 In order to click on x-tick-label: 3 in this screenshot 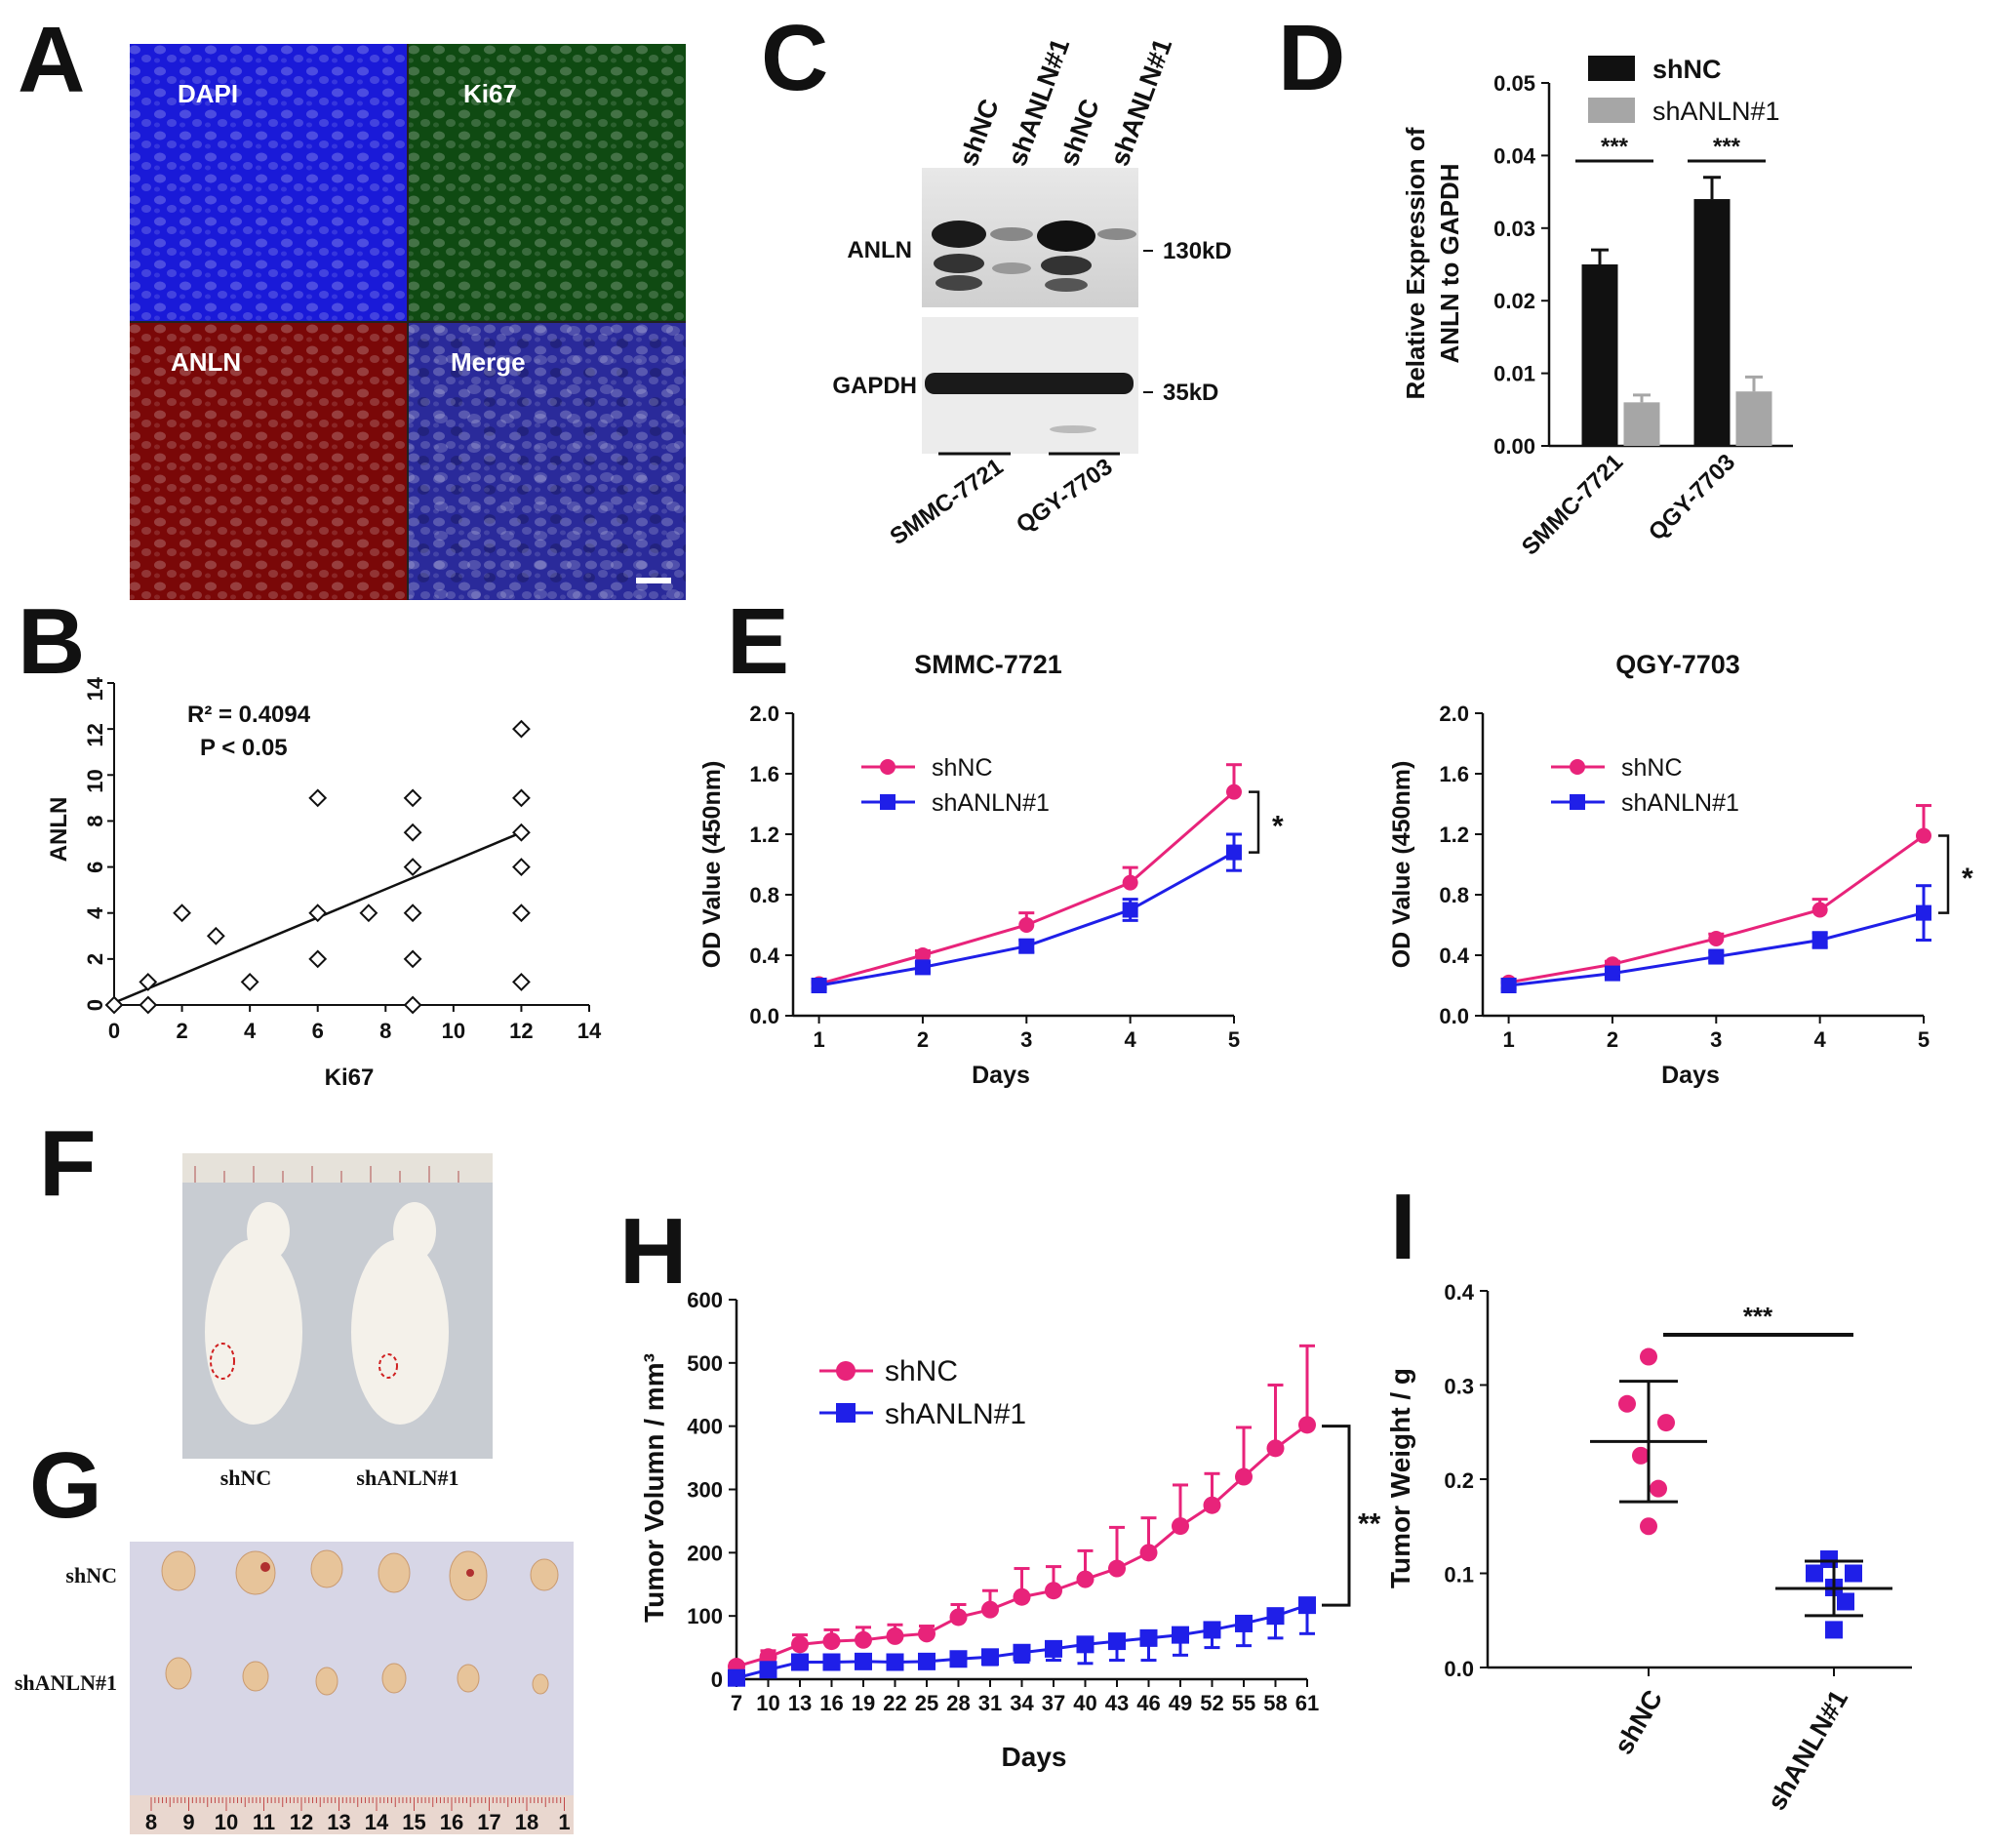, I will do `click(1716, 1039)`.